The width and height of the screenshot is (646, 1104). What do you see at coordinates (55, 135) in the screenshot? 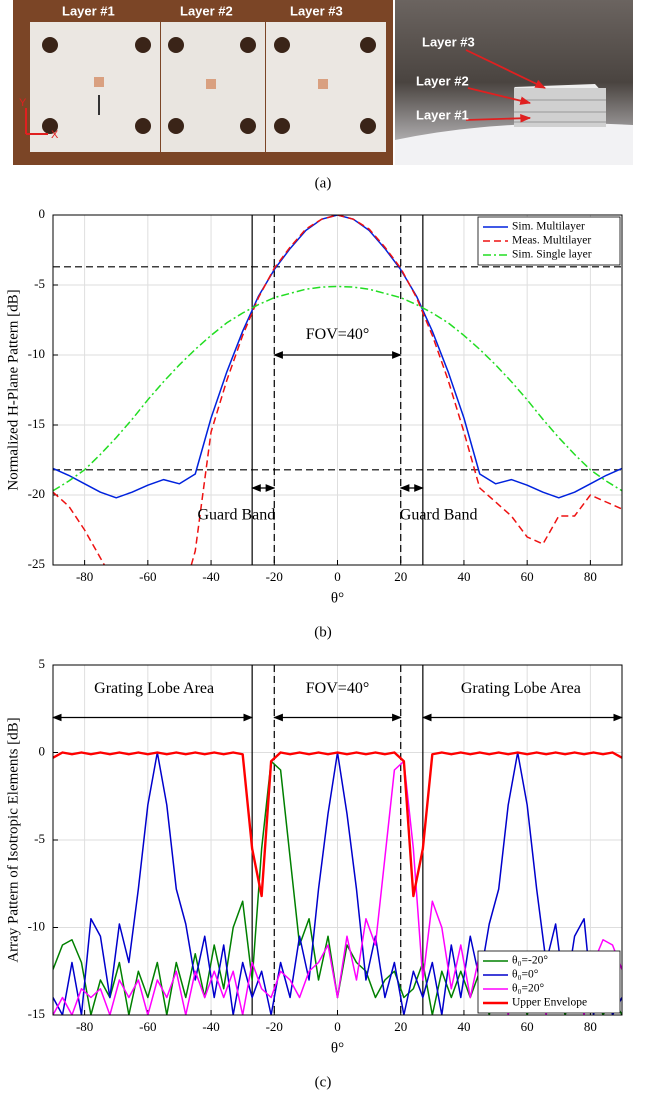
I see `axis-x-label: X` at bounding box center [55, 135].